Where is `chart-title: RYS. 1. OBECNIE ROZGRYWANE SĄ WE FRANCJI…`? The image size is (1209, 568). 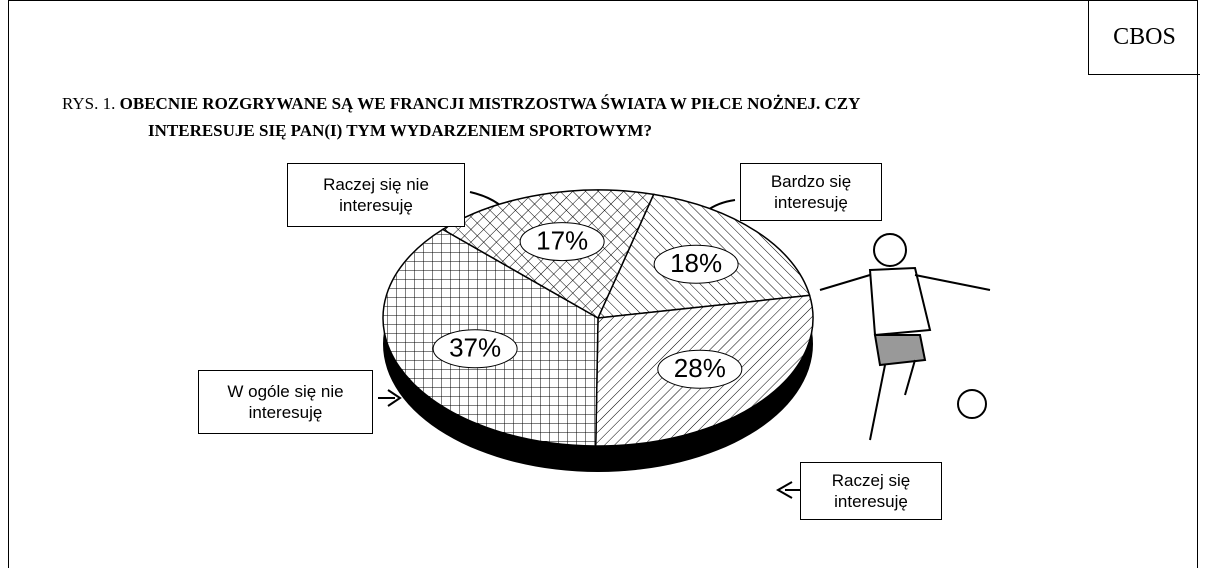
chart-title: RYS. 1. OBECNIE ROZGRYWANE SĄ WE FRANCJI… is located at coordinates (512, 117).